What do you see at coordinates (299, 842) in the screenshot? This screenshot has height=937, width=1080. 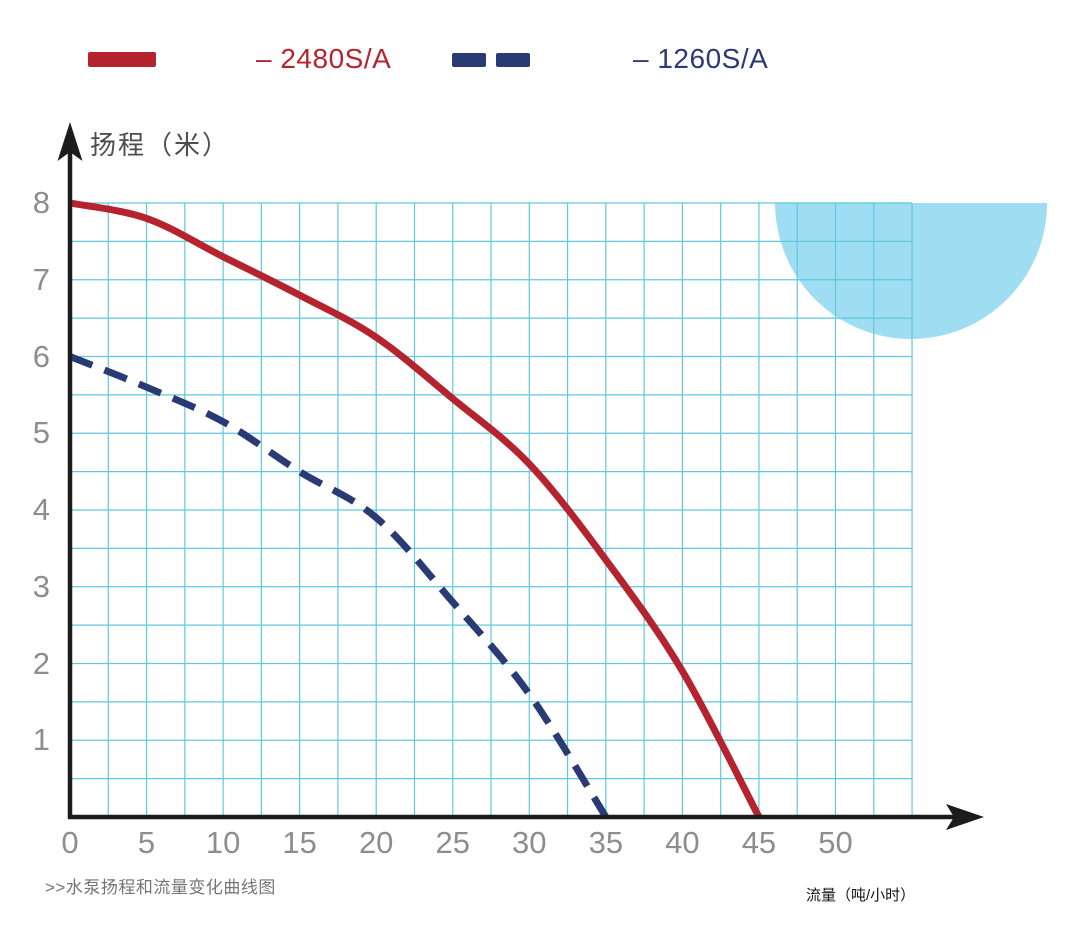 I see `x-tick-label: 15` at bounding box center [299, 842].